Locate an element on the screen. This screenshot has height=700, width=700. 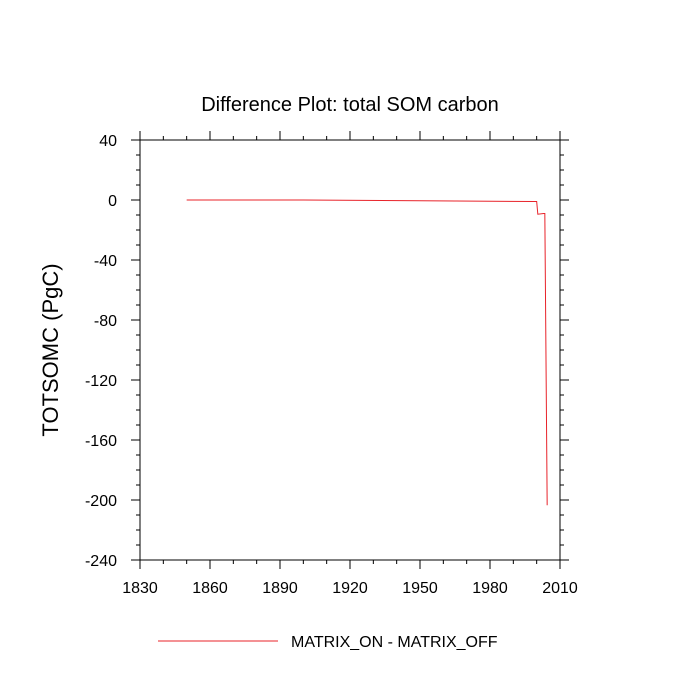
x-tick-label: 1890 is located at coordinates (280, 588).